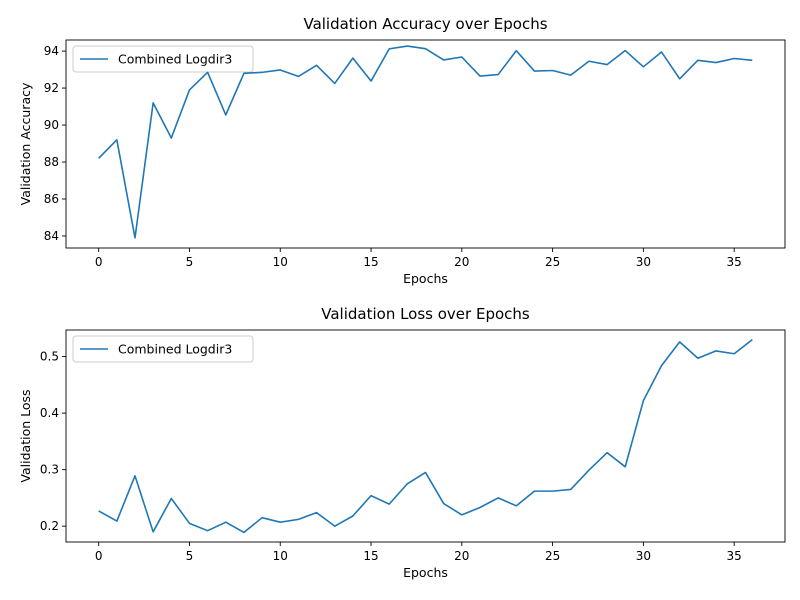 The height and width of the screenshot is (600, 800). Describe the element at coordinates (734, 262) in the screenshot. I see `accuracy-x-tick-label: 35` at that location.